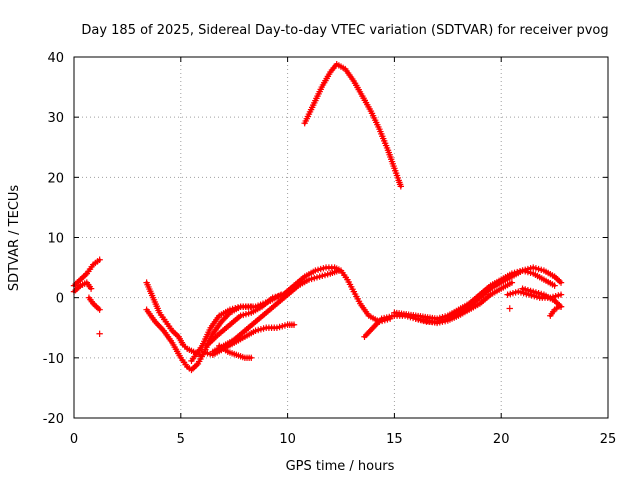 The width and height of the screenshot is (640, 480). Describe the element at coordinates (55, 58) in the screenshot. I see `y-tick-label: 40` at that location.